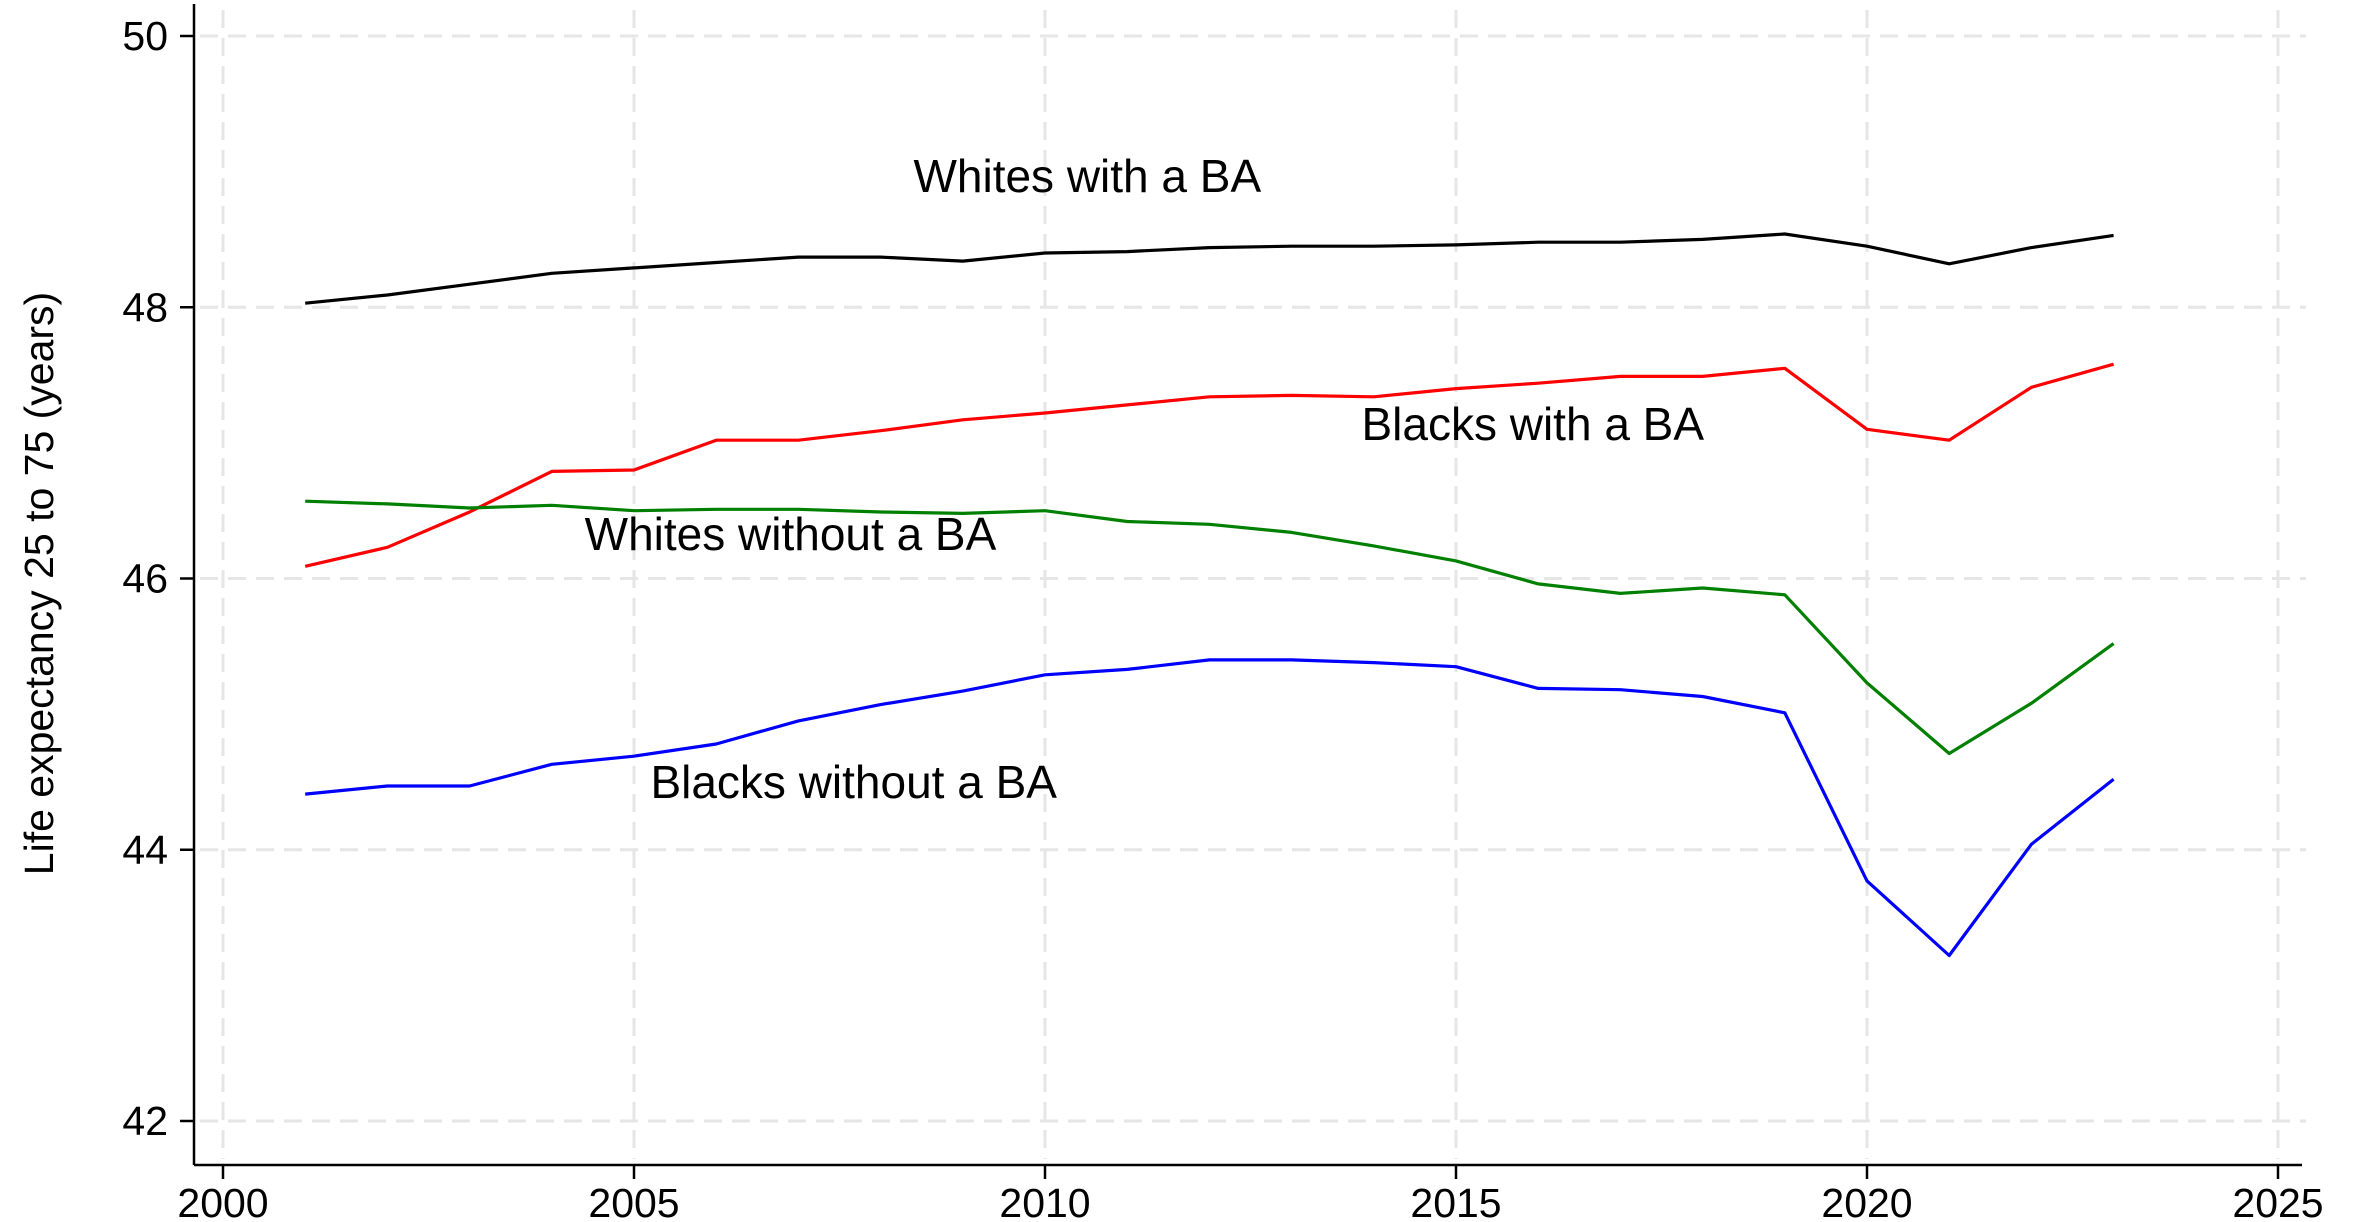  What do you see at coordinates (39, 583) in the screenshot?
I see `y-axis-title: Life expectancy 25 to 75 (years)` at bounding box center [39, 583].